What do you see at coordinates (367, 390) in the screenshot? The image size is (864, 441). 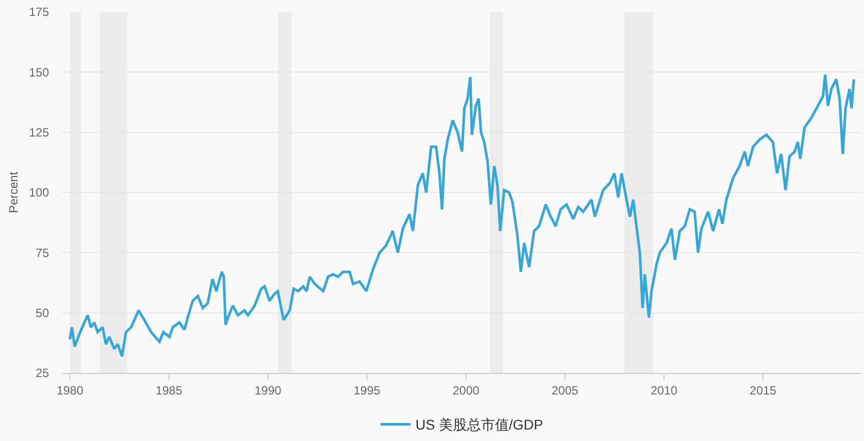 I see `x-tick-label: 1995` at bounding box center [367, 390].